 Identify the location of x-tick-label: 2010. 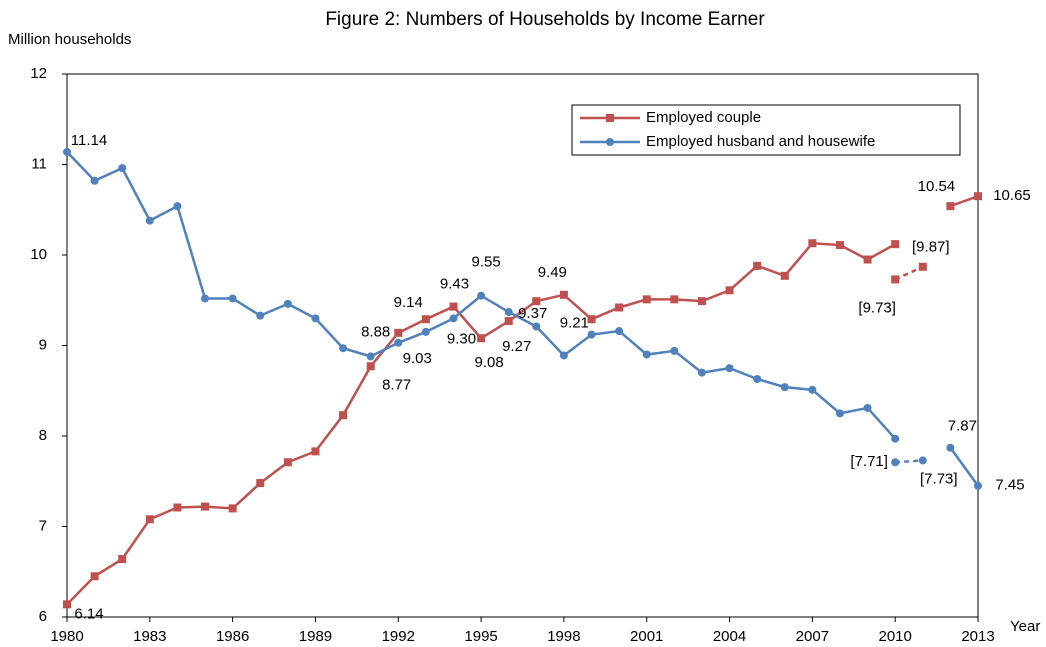
(894, 636).